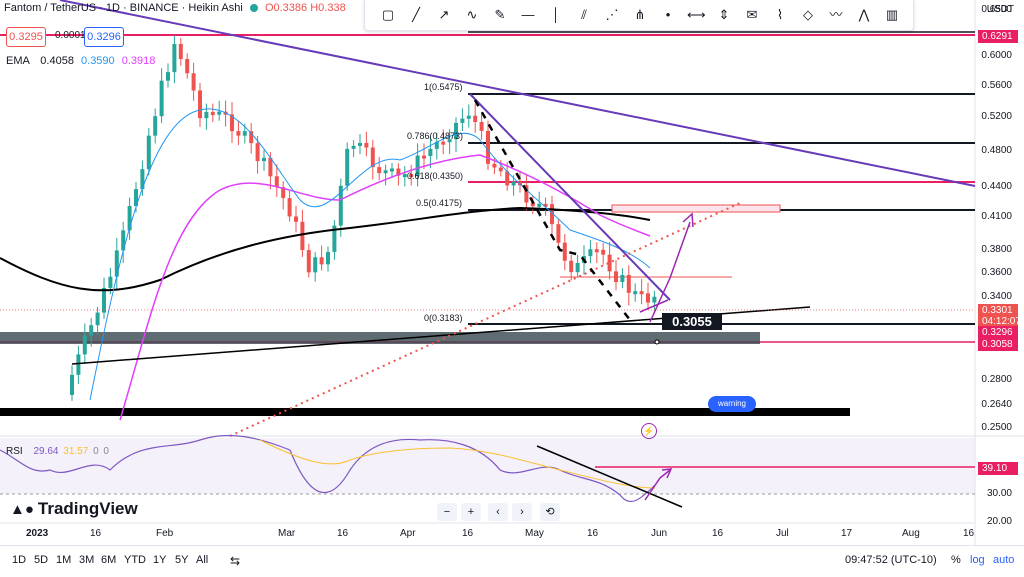 Image resolution: width=1024 pixels, height=577 pixels. What do you see at coordinates (41, 560) in the screenshot?
I see `range-button: 5D` at bounding box center [41, 560].